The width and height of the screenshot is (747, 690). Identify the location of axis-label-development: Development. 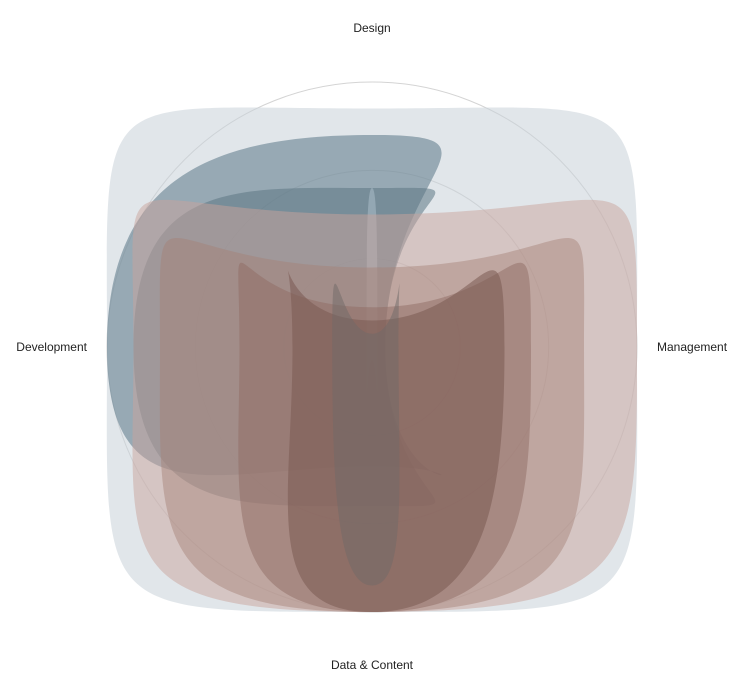
(51, 347).